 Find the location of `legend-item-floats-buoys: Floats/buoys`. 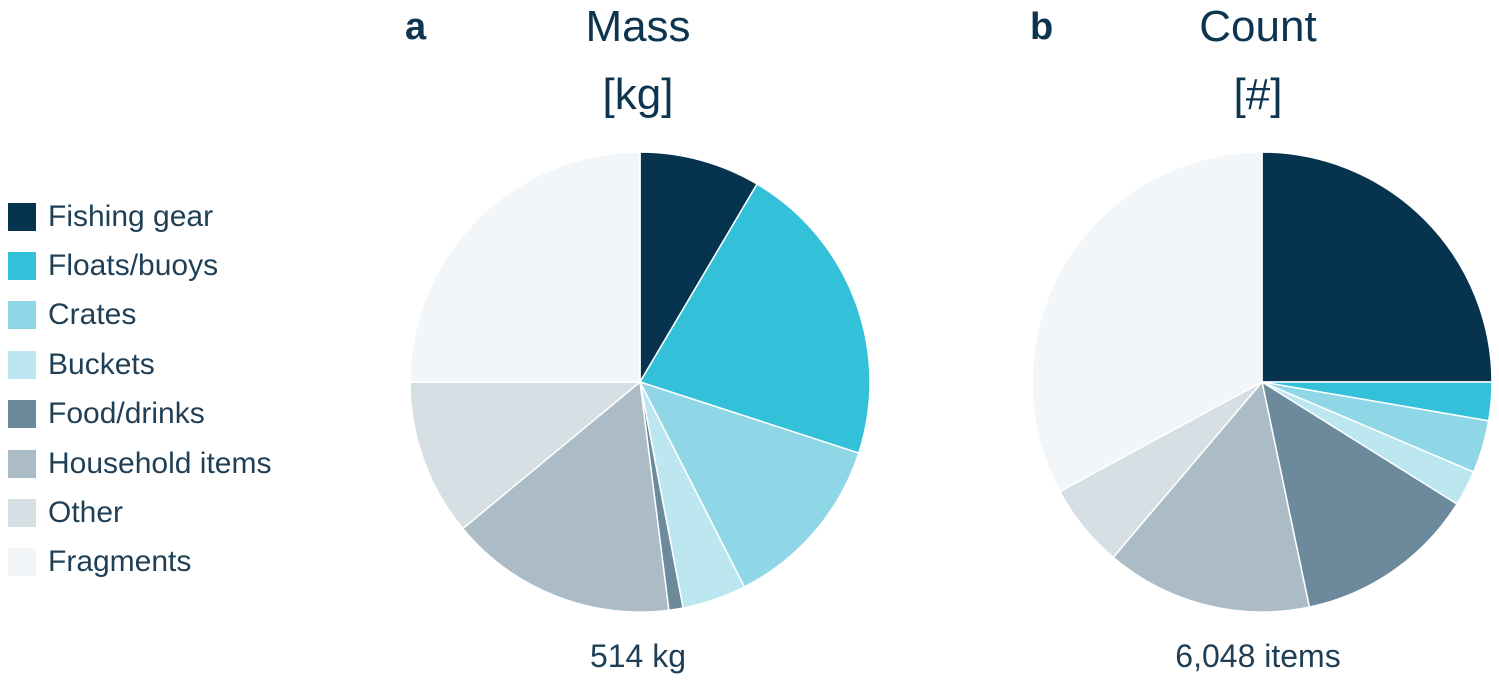

legend-item-floats-buoys: Floats/buoys is located at coordinates (139, 265).